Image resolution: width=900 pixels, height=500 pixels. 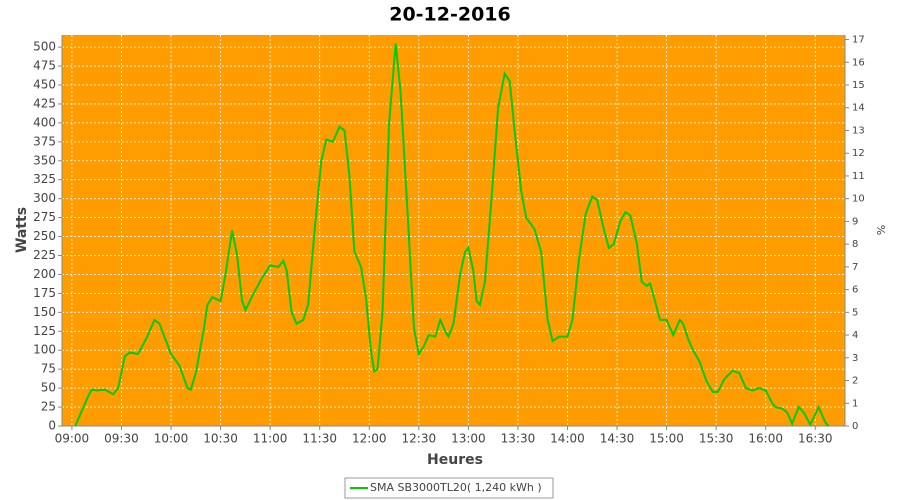 I want to click on y2-tick-label: 11, so click(x=858, y=176).